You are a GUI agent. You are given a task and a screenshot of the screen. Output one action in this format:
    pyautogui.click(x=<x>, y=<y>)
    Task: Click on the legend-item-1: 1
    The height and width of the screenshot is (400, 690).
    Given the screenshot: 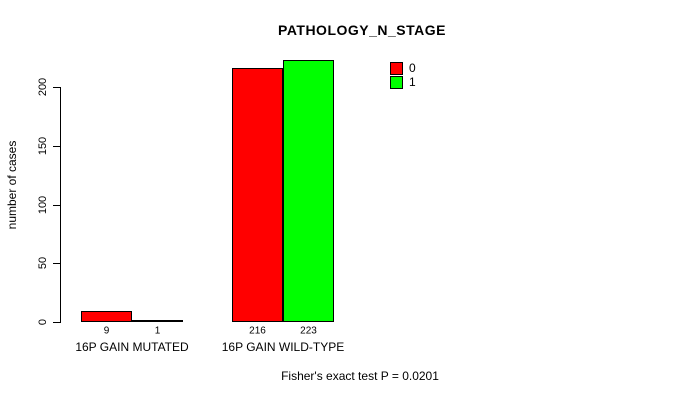 What is the action you would take?
    pyautogui.click(x=403, y=82)
    